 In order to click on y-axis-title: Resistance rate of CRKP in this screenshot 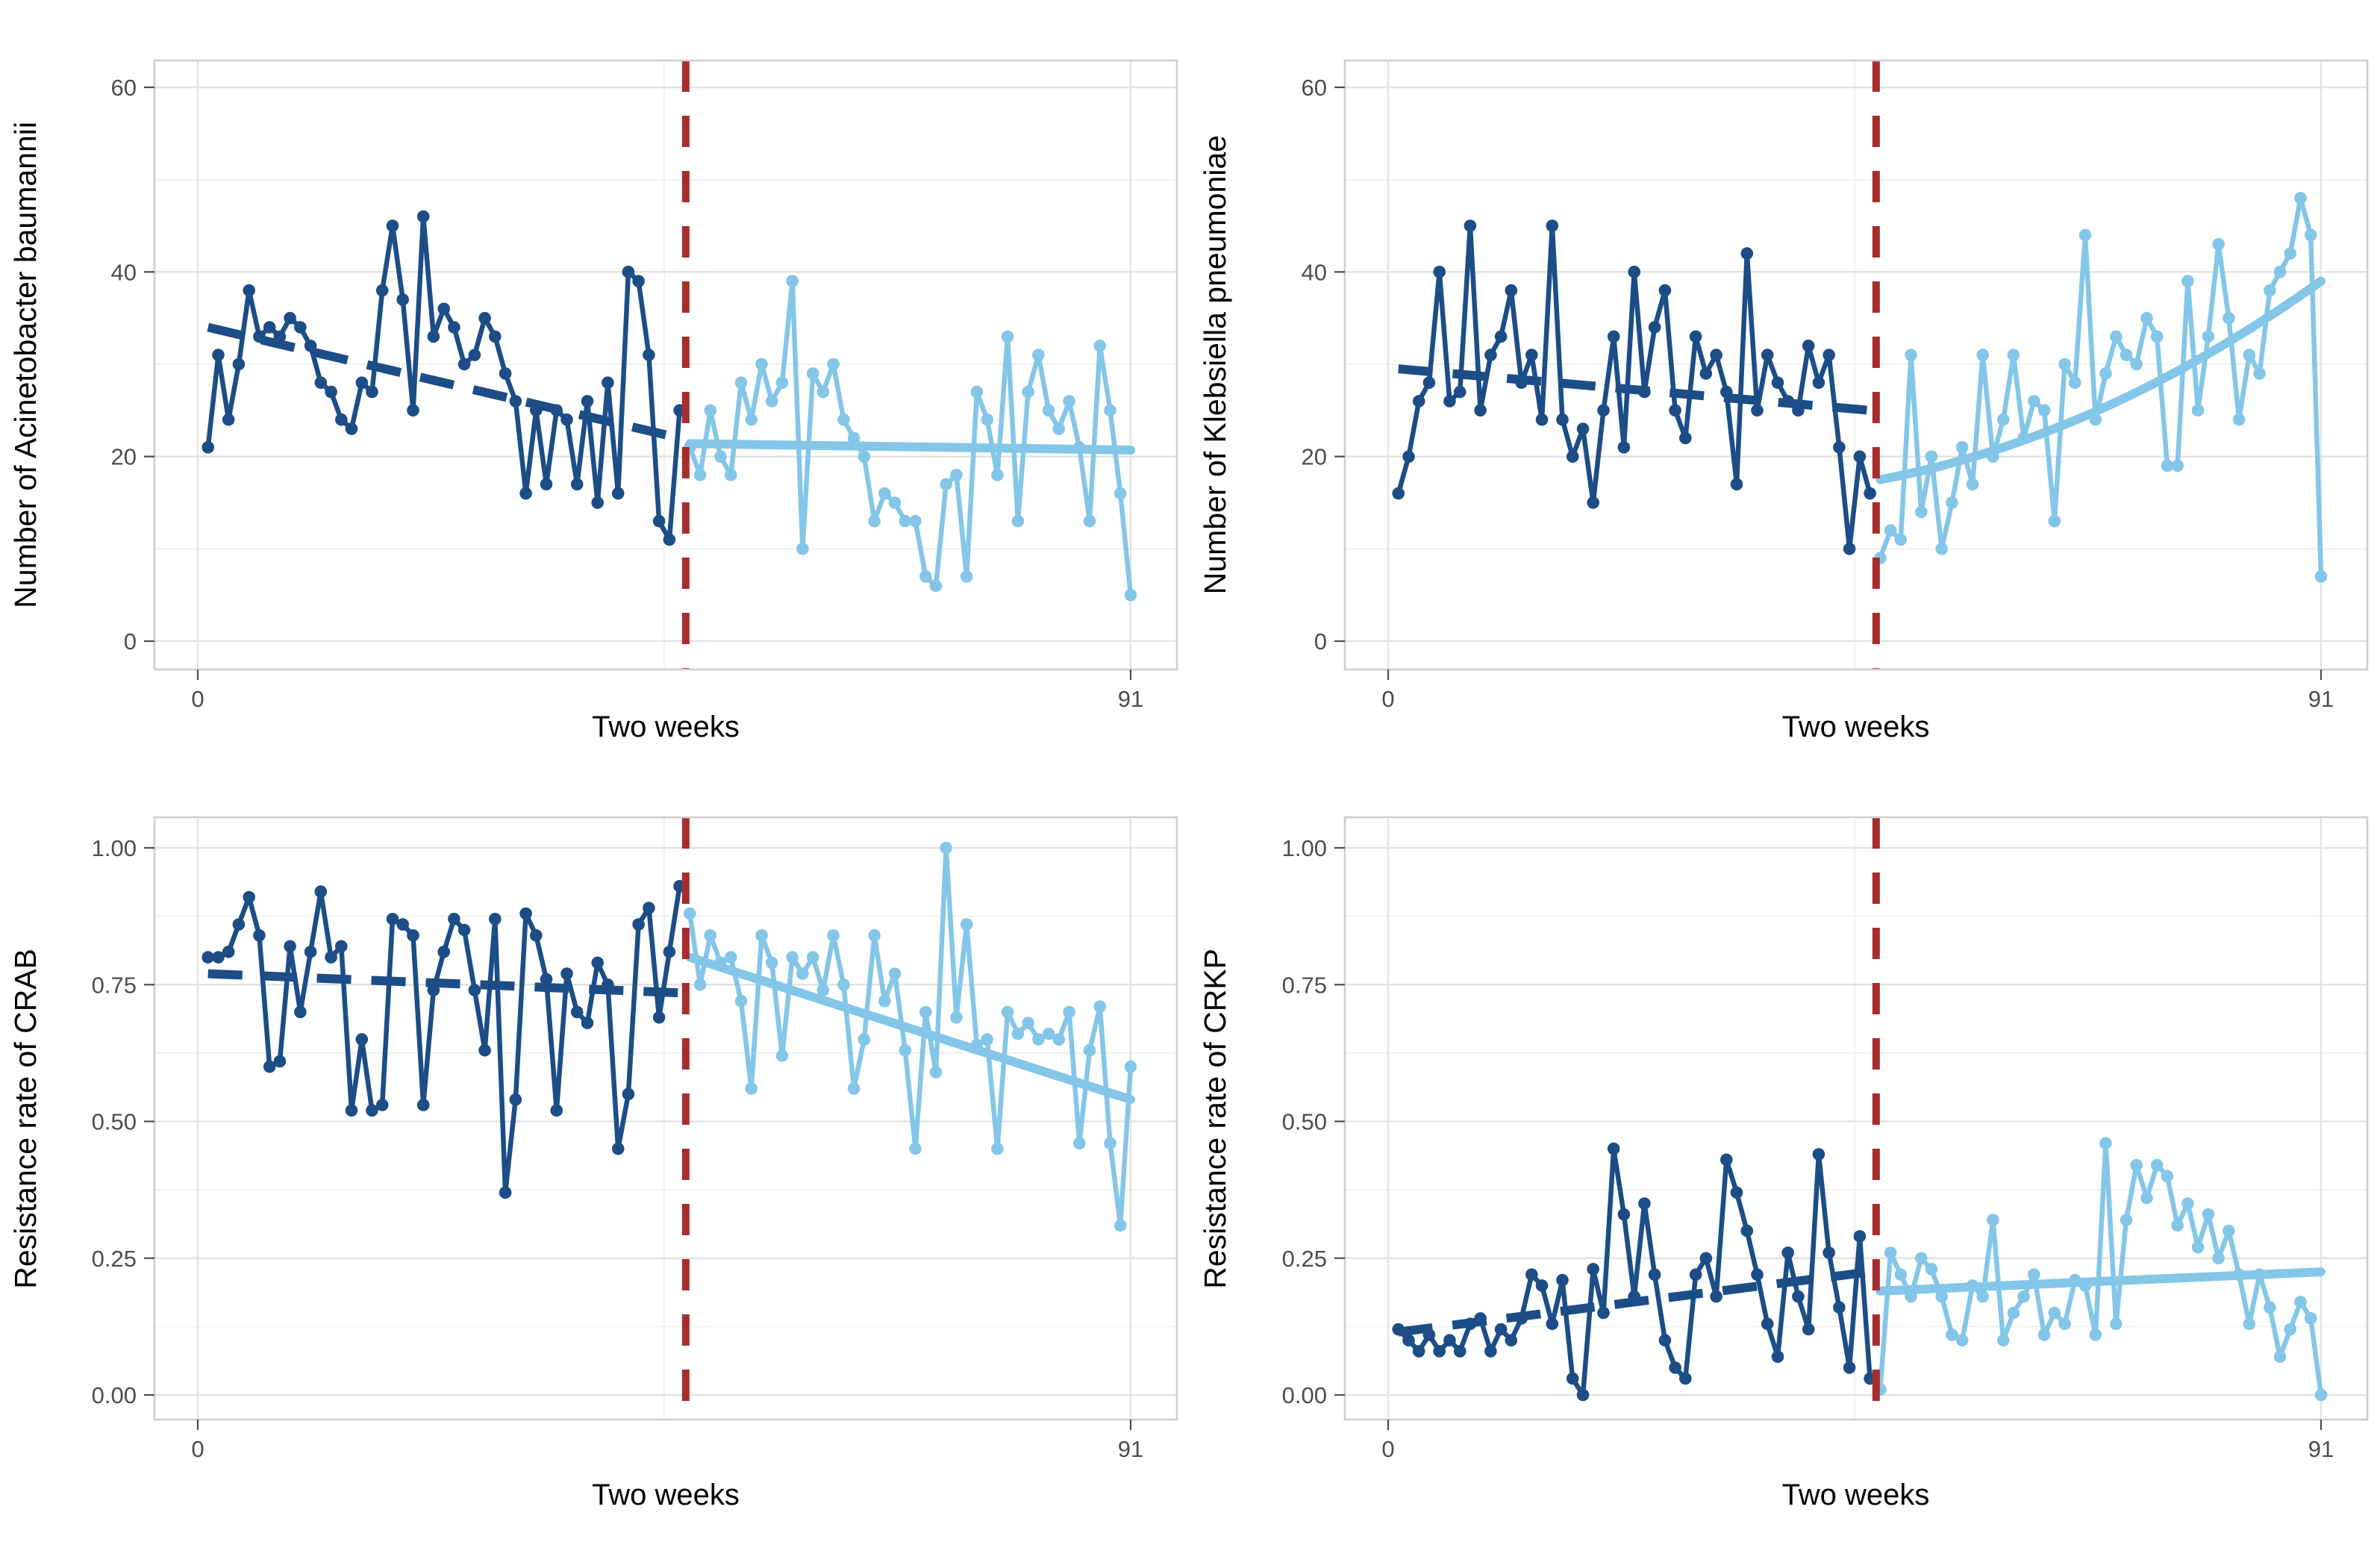, I will do `click(1215, 1118)`.